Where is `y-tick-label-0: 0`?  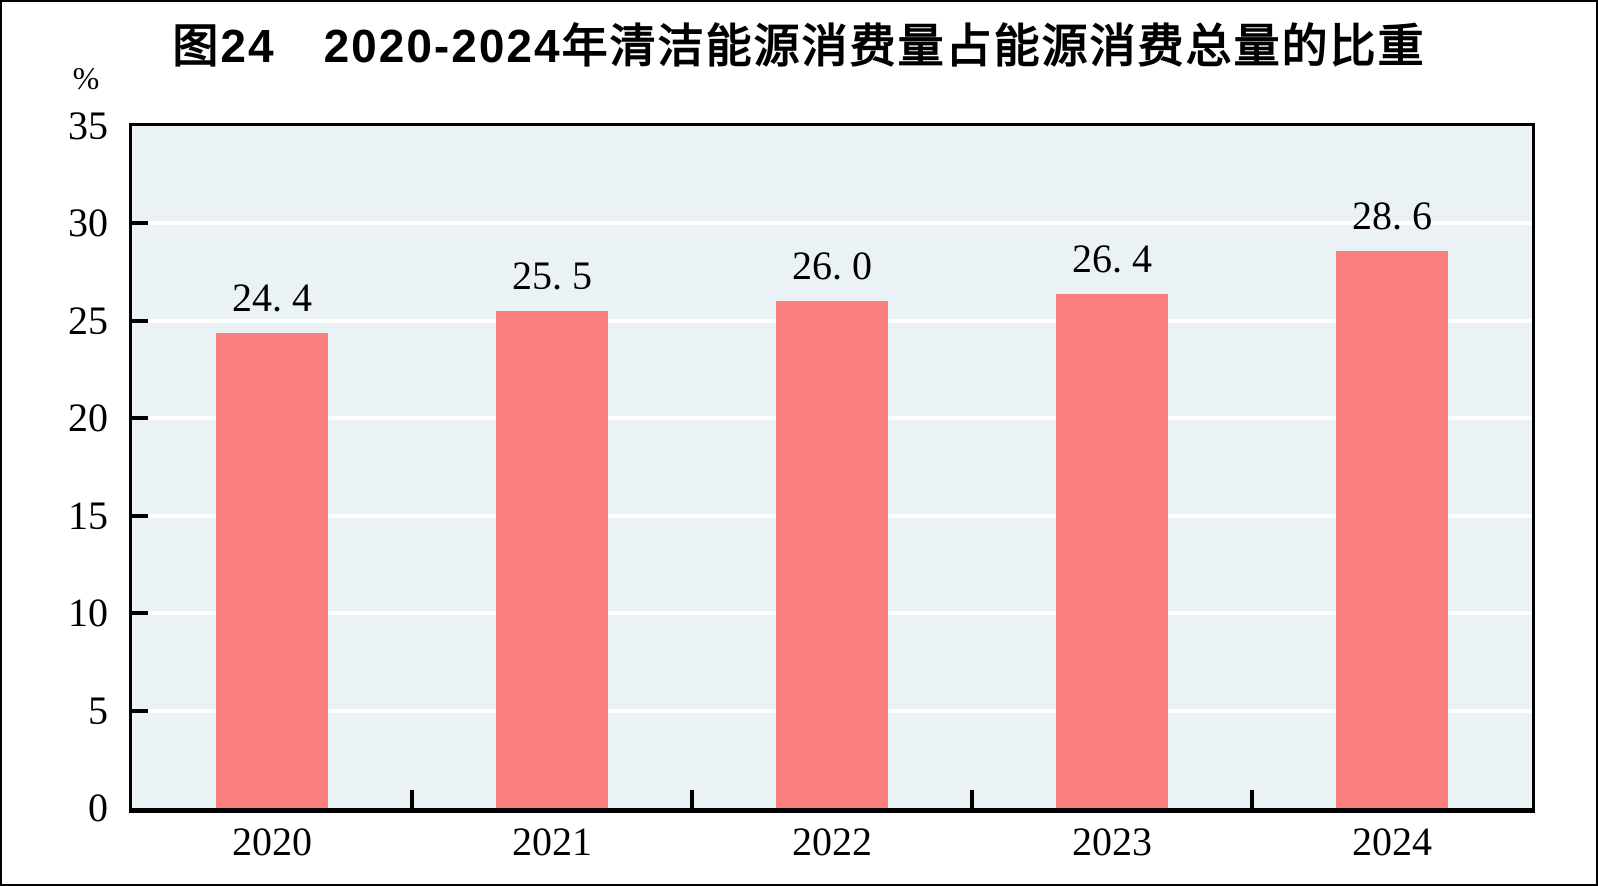 y-tick-label-0: 0 is located at coordinates (98, 807).